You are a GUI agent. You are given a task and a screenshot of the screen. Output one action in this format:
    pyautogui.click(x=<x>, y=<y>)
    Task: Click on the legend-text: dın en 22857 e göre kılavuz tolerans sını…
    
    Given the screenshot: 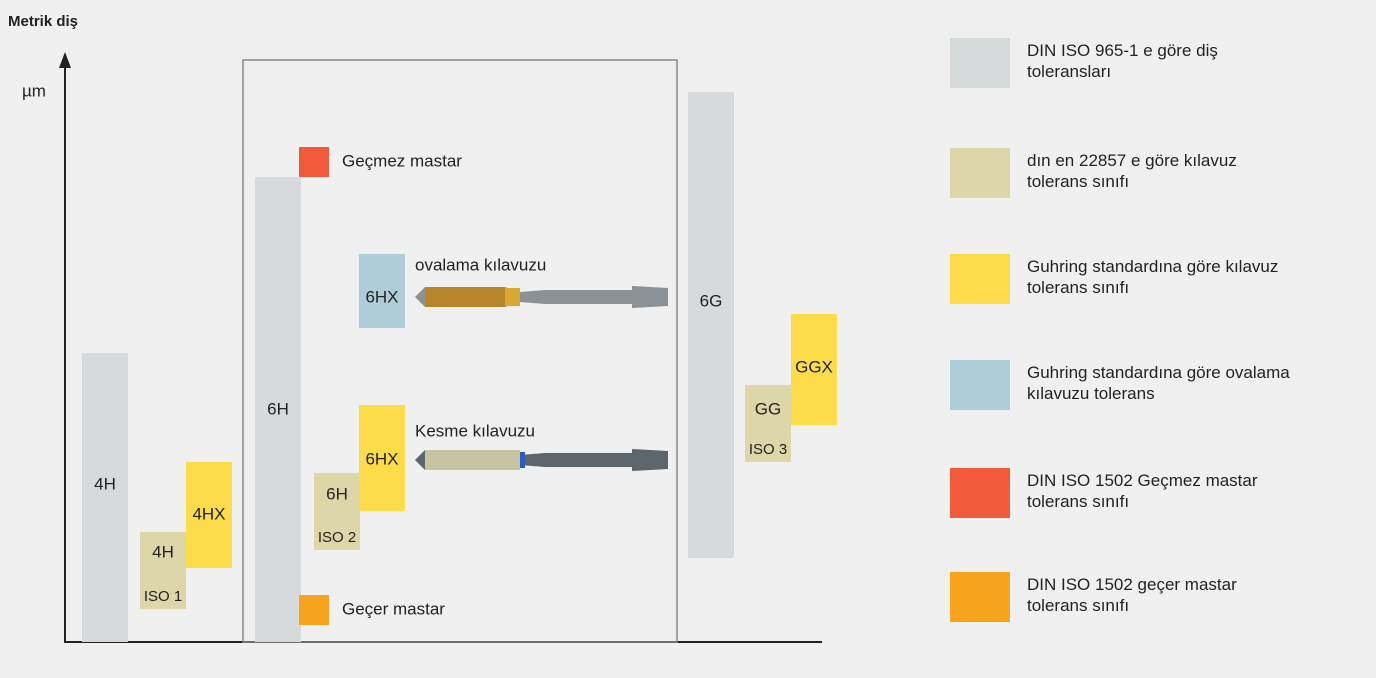 What is the action you would take?
    pyautogui.click(x=1132, y=171)
    